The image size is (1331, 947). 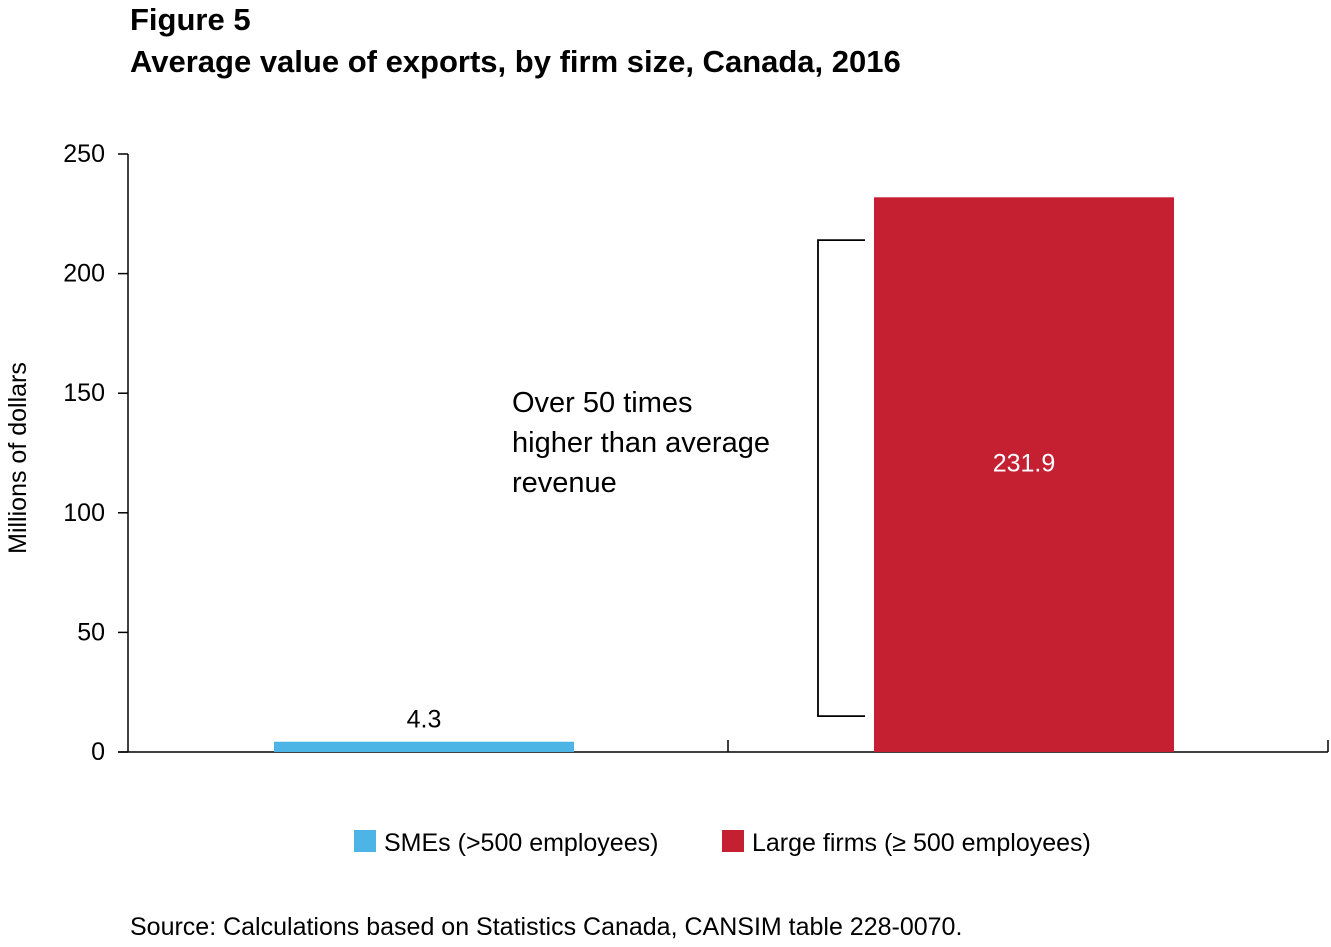 I want to click on y-tick-label: 200, so click(x=84, y=274).